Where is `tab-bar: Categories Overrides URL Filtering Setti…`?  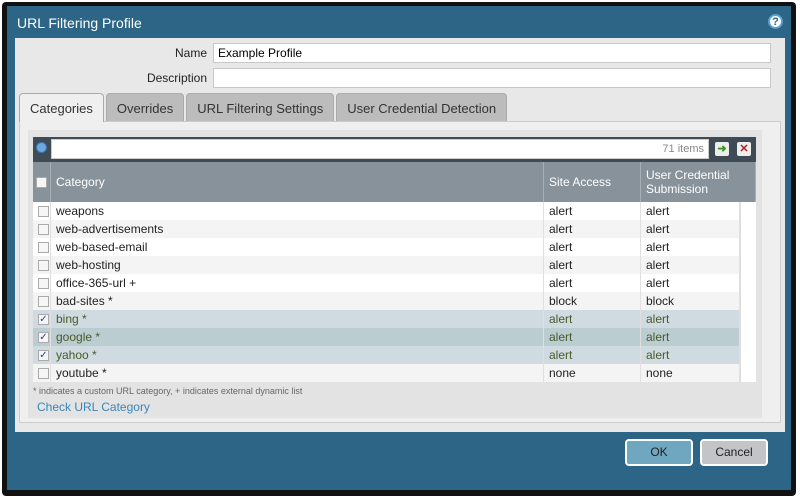
tab-bar: Categories Overrides URL Filtering Setti… is located at coordinates (263, 107).